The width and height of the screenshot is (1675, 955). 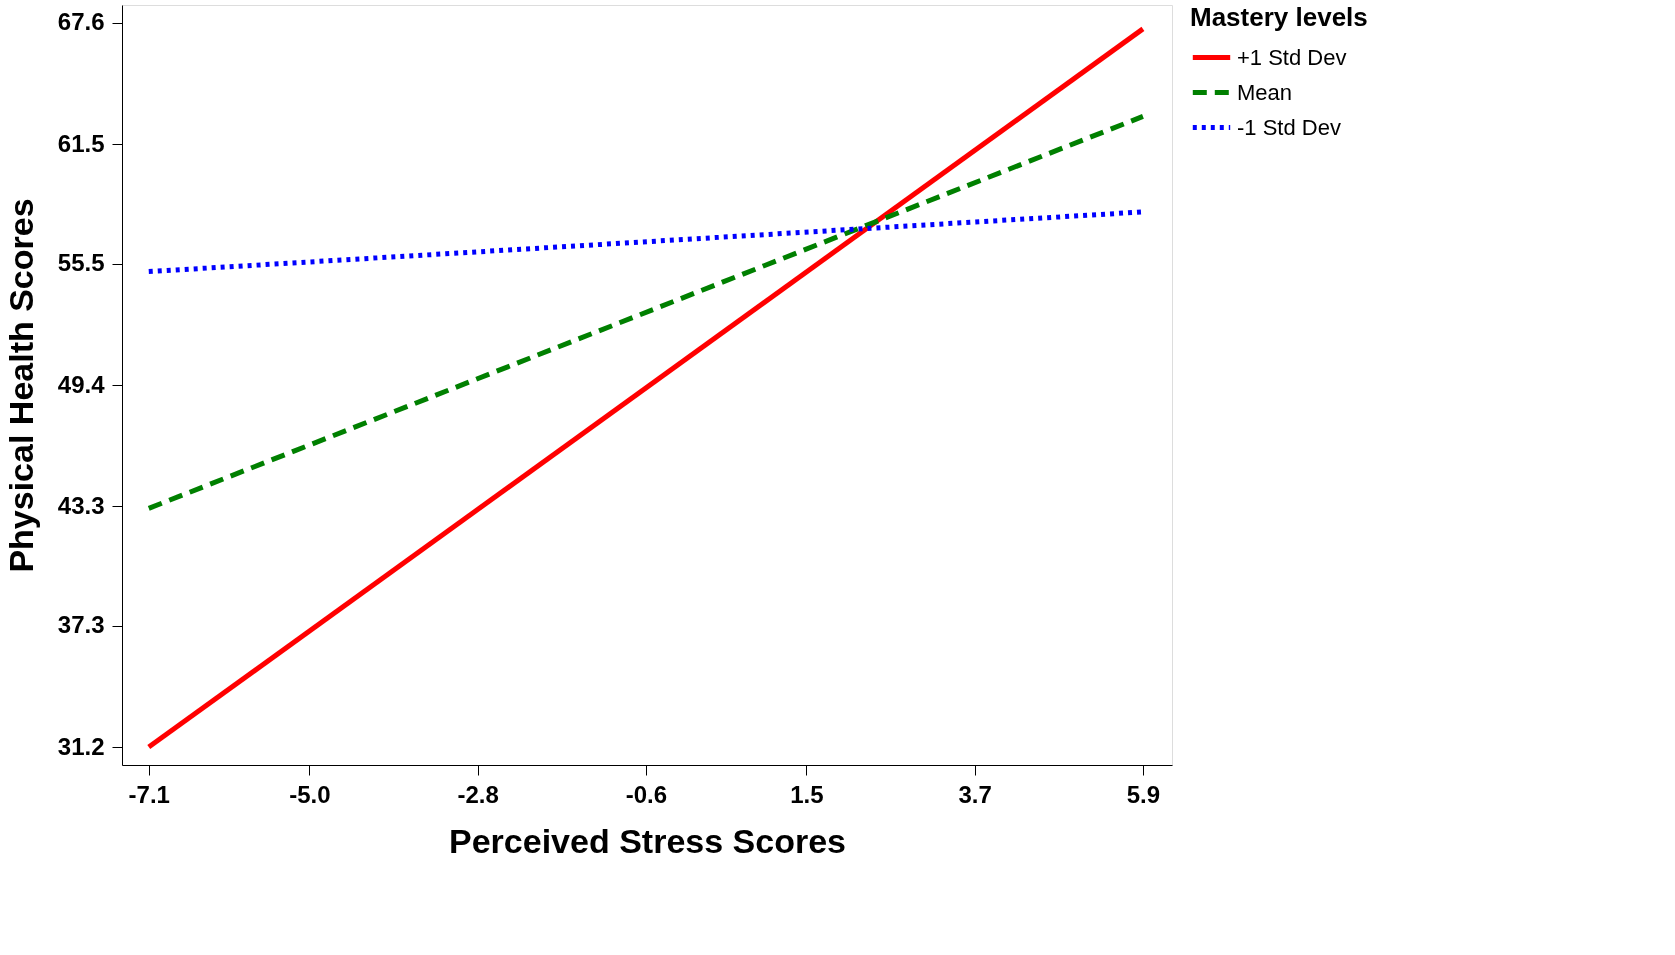 What do you see at coordinates (1292, 57) in the screenshot?
I see `legend-label: +1 Std Dev` at bounding box center [1292, 57].